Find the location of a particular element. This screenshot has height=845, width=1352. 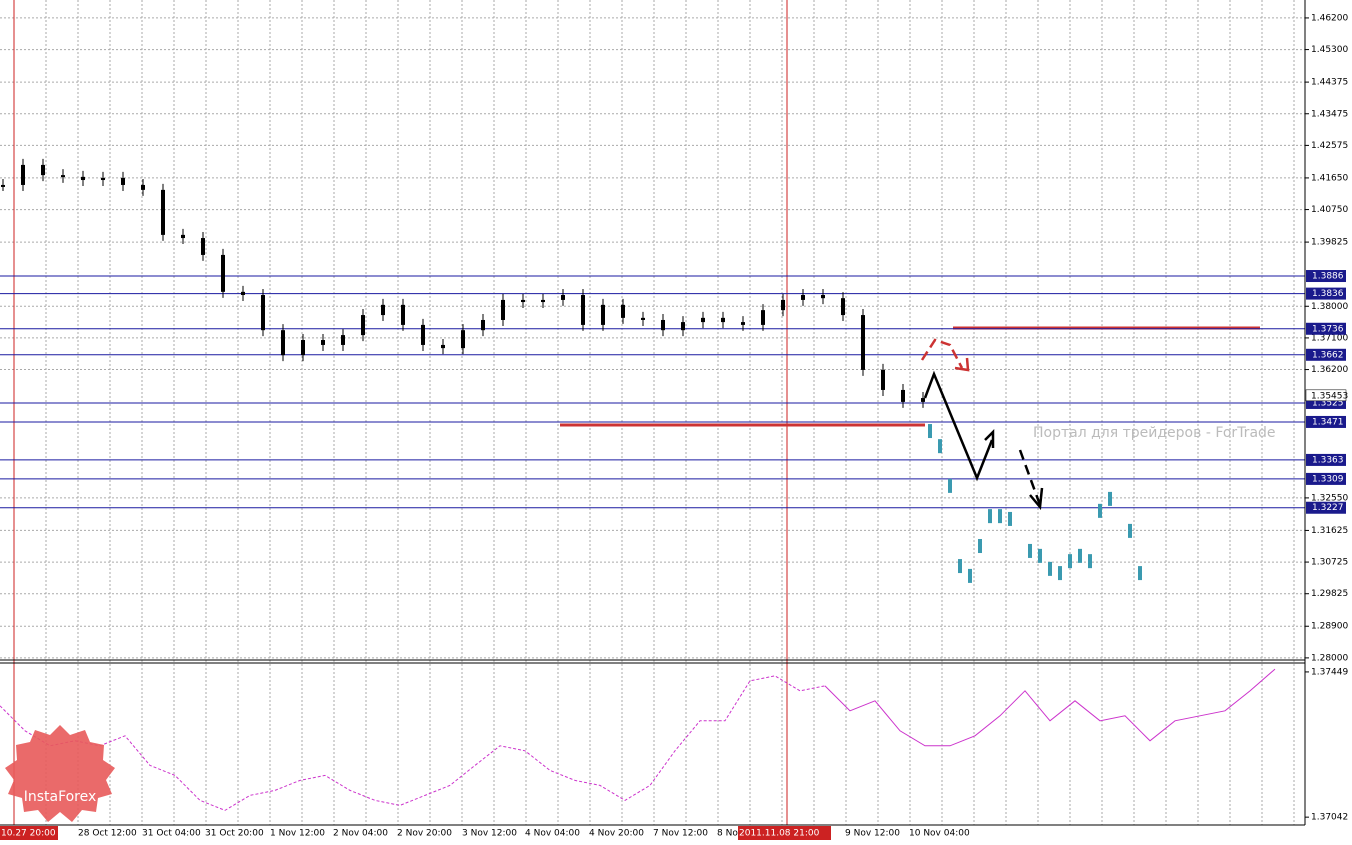

x-tick-label: 7 Nov 12:00 is located at coordinates (680, 834).